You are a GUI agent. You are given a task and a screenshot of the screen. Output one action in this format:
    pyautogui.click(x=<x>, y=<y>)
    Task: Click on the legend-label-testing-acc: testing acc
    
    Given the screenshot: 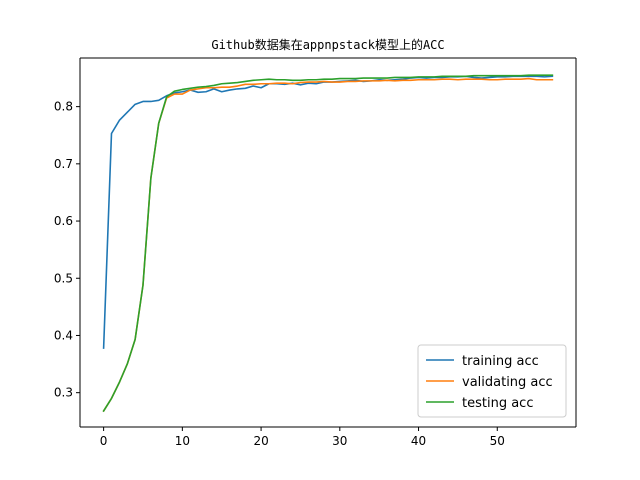 What is the action you would take?
    pyautogui.click(x=497, y=403)
    